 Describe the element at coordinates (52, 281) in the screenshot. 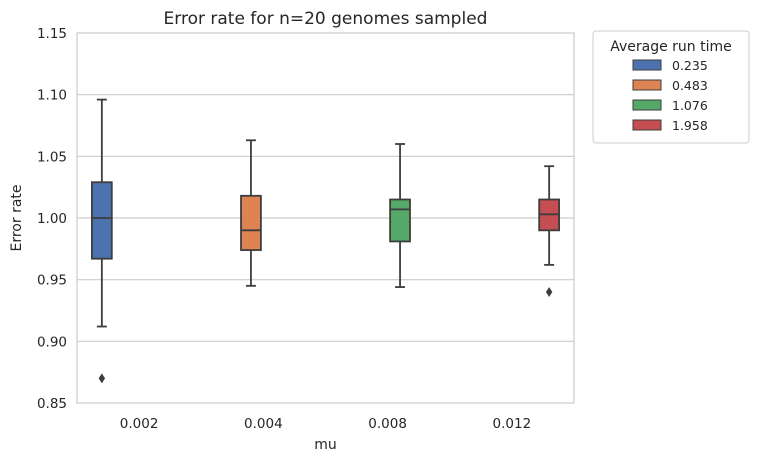

I see `y-tick-label: 0.95` at that location.